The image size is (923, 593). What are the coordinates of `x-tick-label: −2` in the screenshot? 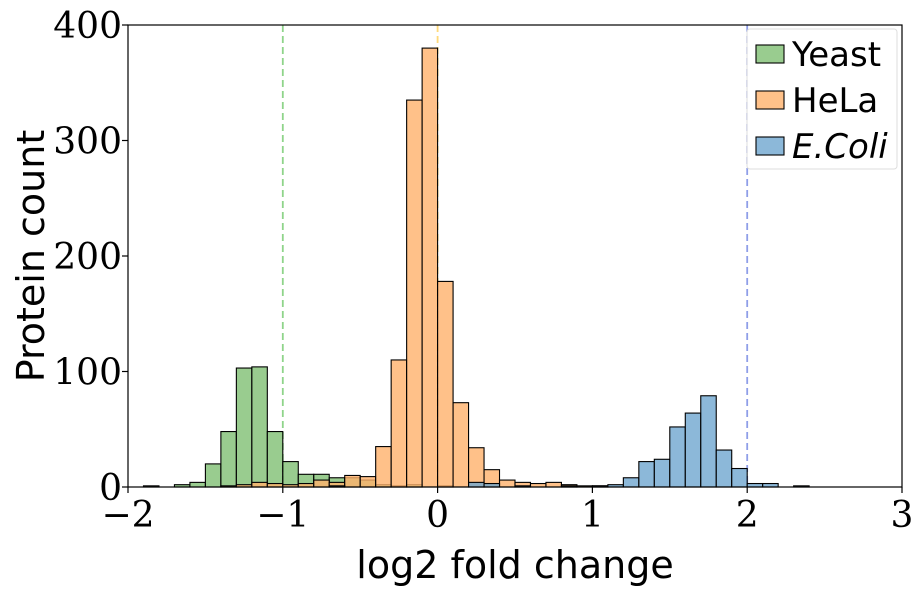 It's located at (127, 515).